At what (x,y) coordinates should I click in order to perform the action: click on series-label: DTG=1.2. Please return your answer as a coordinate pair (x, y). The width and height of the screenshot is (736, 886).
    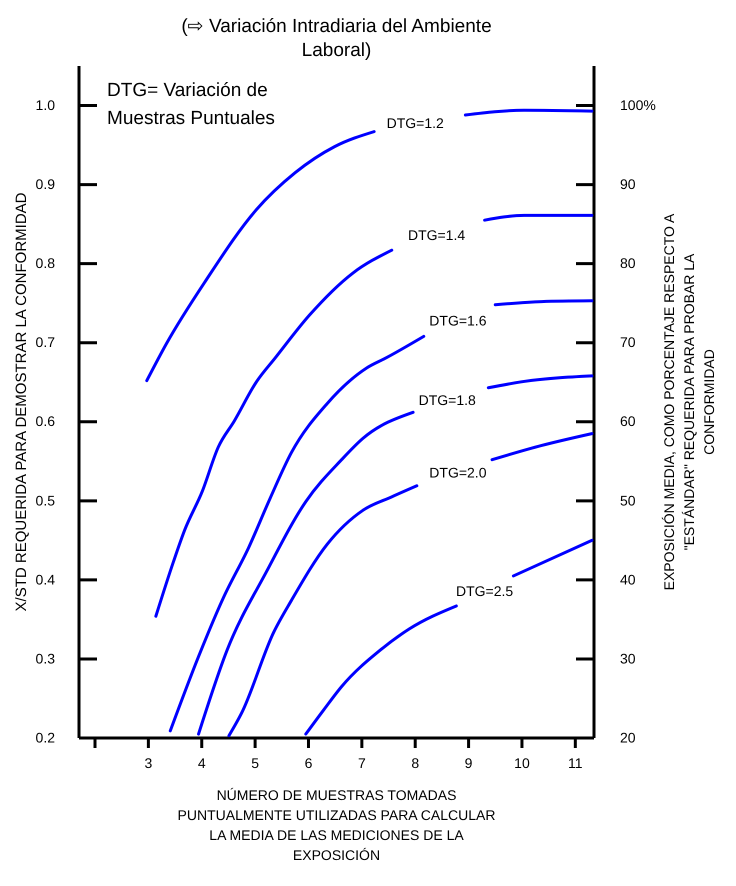
    Looking at the image, I should click on (415, 123).